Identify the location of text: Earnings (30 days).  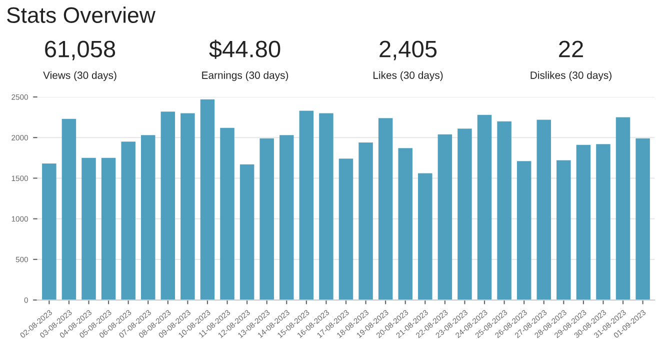
(245, 76).